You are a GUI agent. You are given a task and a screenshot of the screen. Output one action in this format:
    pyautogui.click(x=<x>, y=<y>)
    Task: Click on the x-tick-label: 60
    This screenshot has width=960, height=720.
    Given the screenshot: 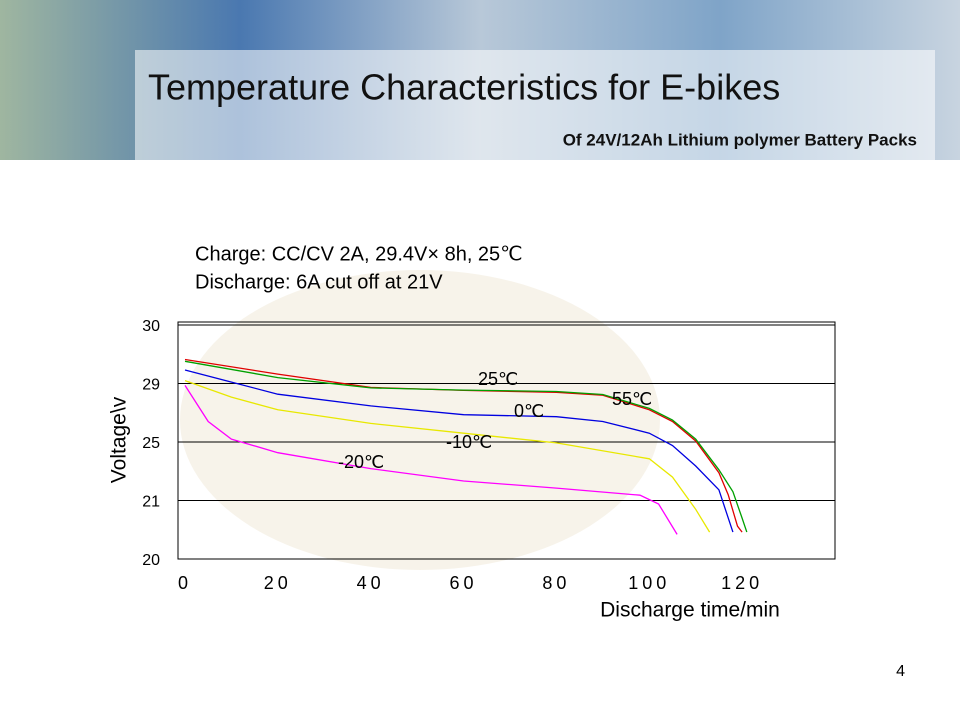 What is the action you would take?
    pyautogui.click(x=464, y=583)
    